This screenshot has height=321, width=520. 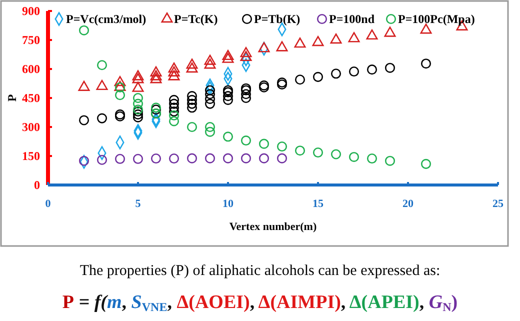 I want to click on x-tick-label: 25, so click(x=498, y=204).